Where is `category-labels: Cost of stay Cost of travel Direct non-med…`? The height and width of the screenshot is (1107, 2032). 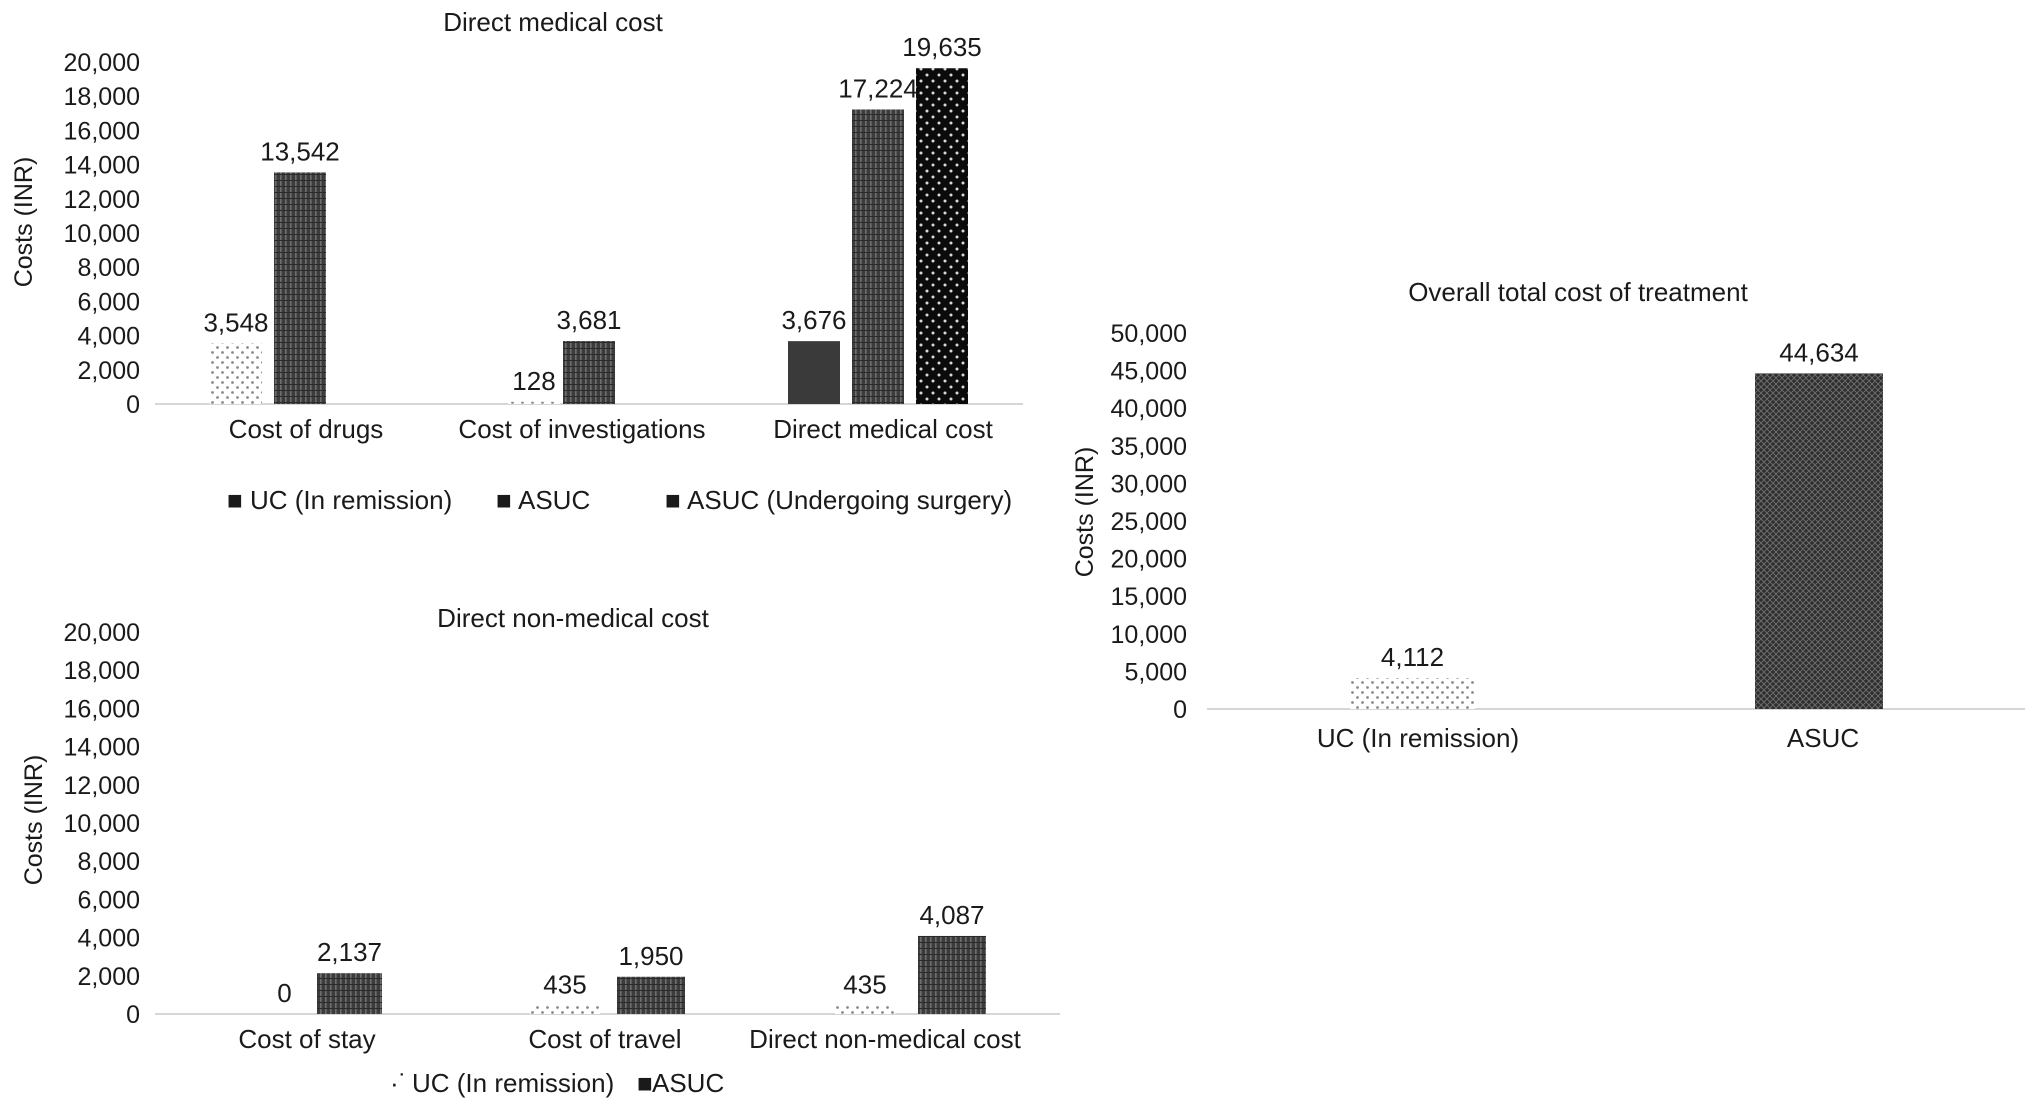
category-labels: Cost of stay Cost of travel Direct non-med… is located at coordinates (629, 1039).